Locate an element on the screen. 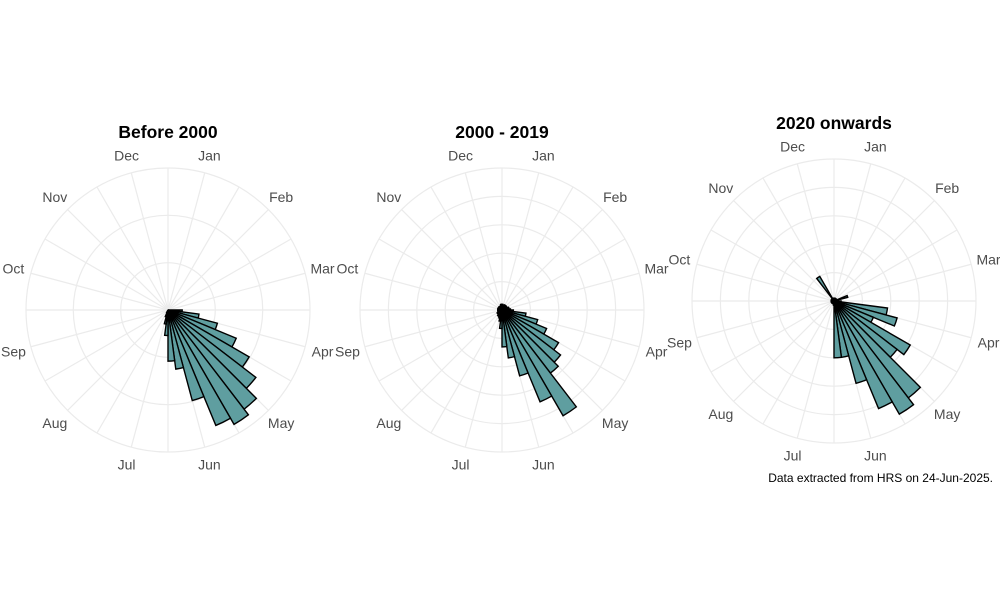 The height and width of the screenshot is (600, 1000). chart-title: Before 2000 is located at coordinates (167, 132).